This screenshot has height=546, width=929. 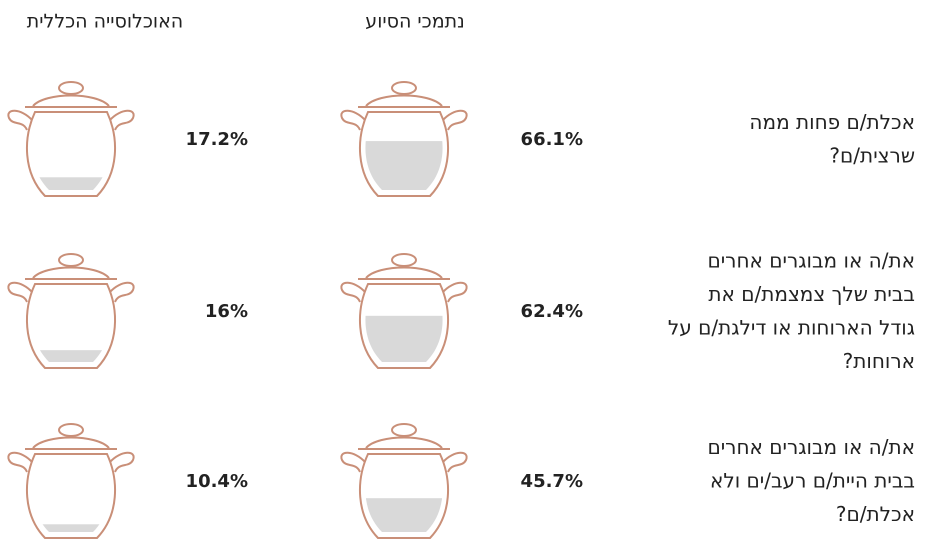 What do you see at coordinates (105, 22) in the screenshot?
I see `column-header: האוכלוסייה הכללית` at bounding box center [105, 22].